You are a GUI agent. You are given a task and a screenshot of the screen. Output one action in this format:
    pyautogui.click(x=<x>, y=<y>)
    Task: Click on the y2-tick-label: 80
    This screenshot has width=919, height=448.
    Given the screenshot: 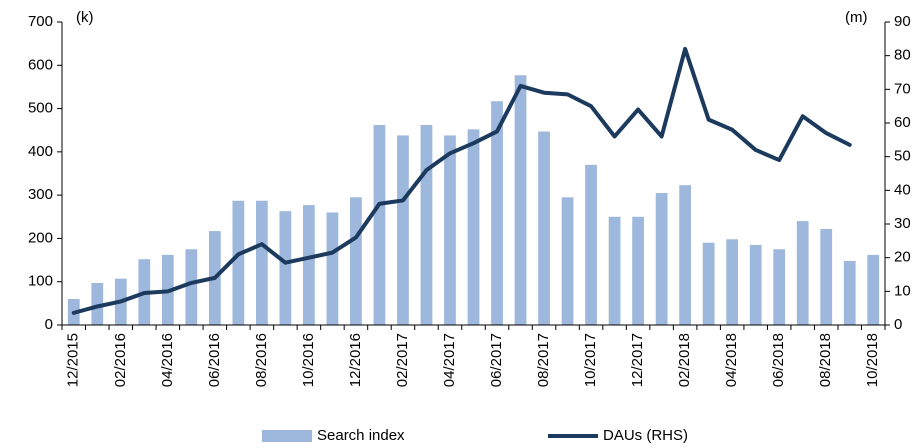 What is the action you would take?
    pyautogui.click(x=902, y=55)
    